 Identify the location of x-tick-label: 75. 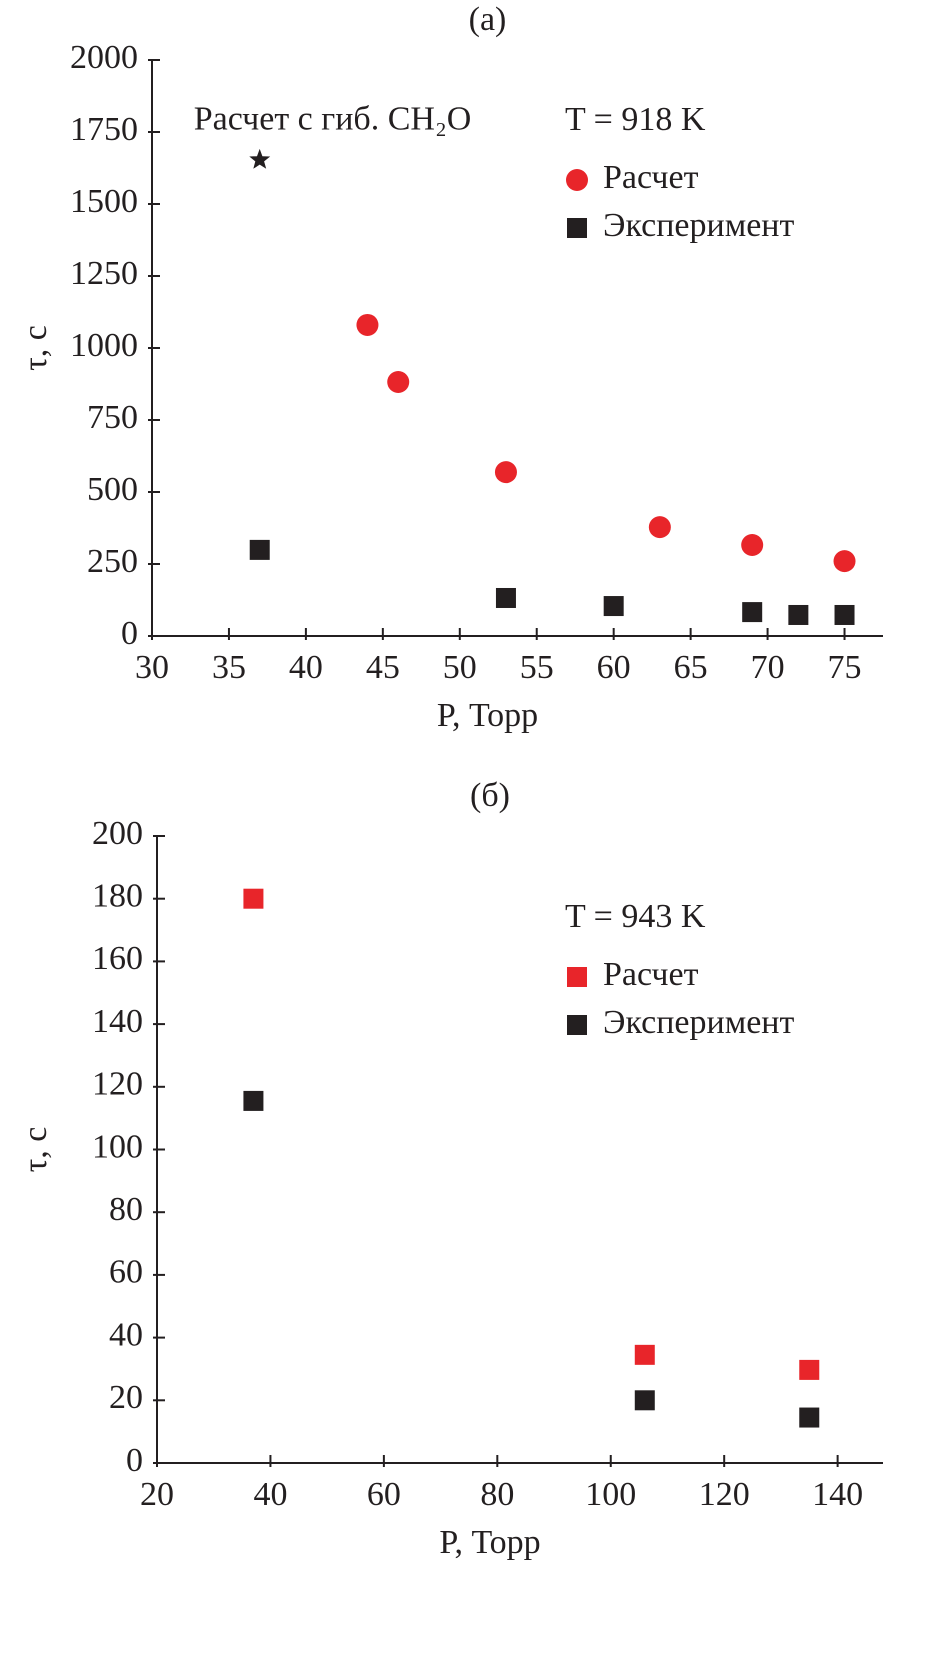
(845, 667).